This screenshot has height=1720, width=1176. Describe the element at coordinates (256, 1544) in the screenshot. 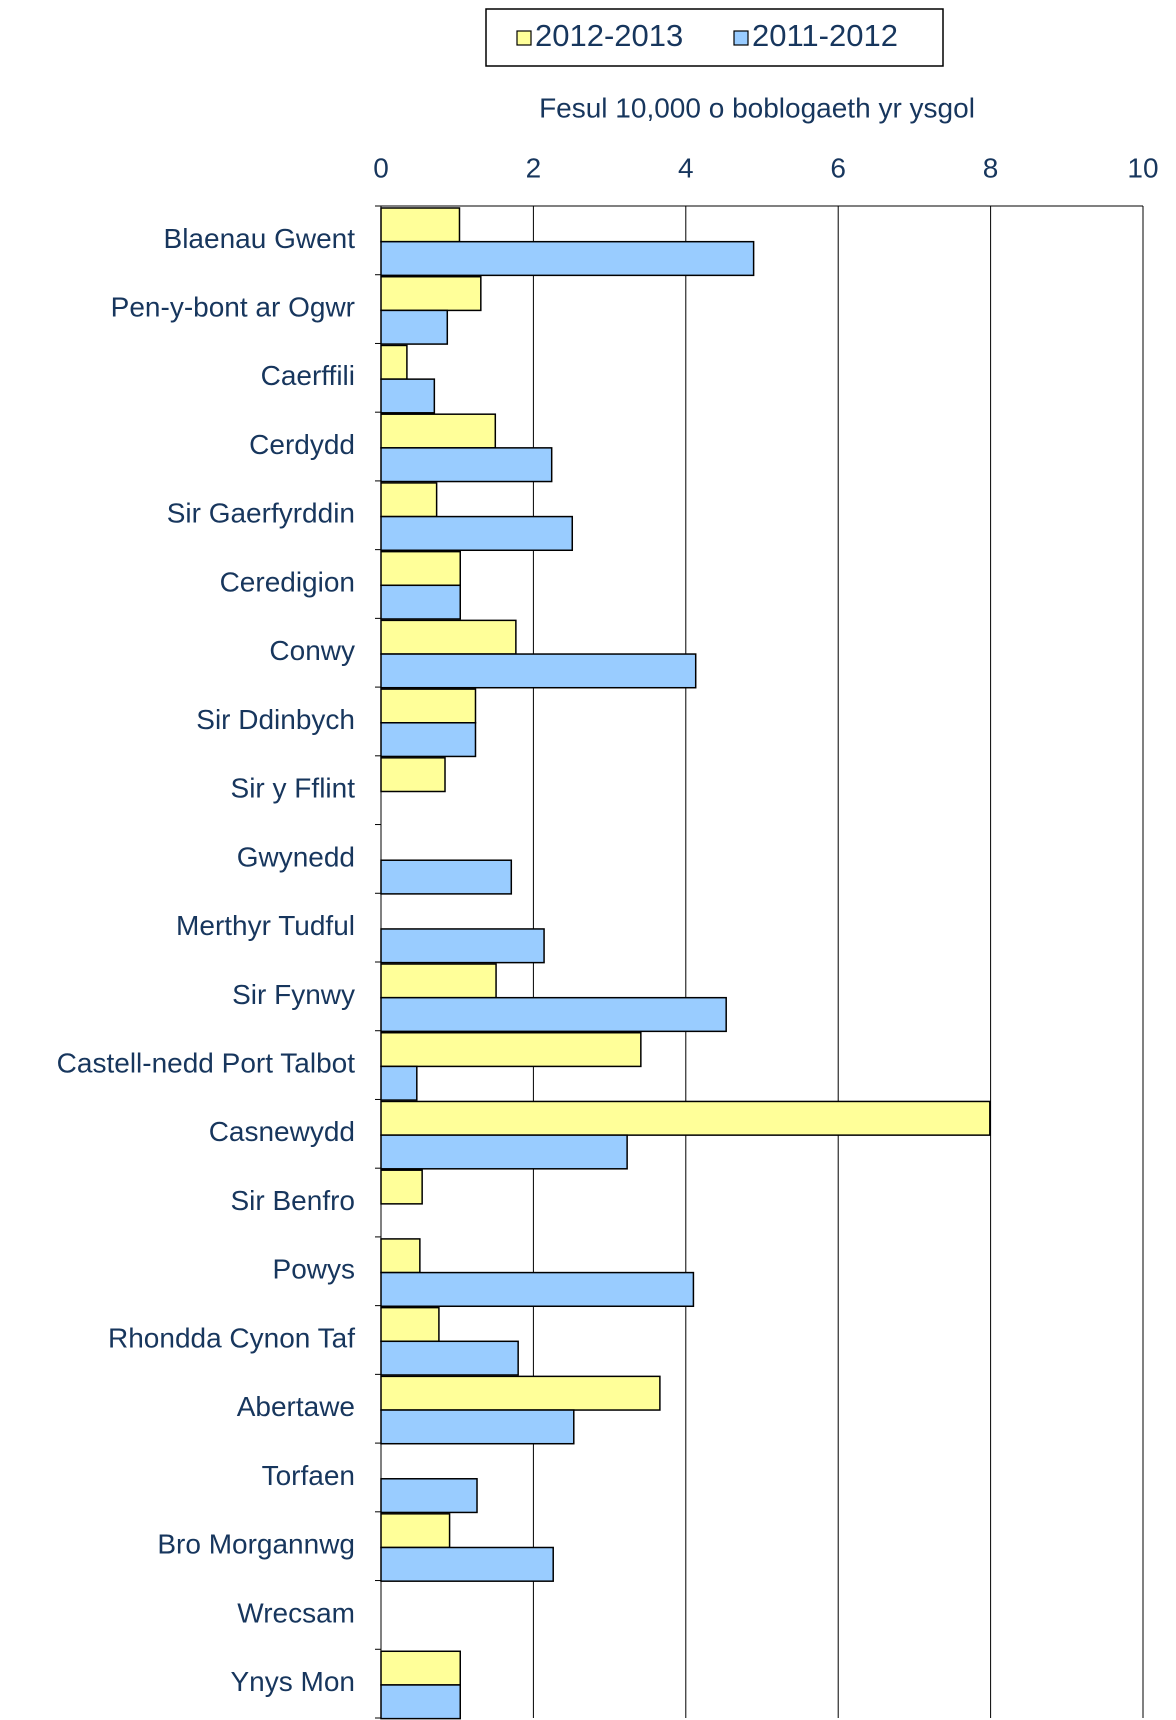

I see `y-tick-label: Bro Morgannwg` at that location.